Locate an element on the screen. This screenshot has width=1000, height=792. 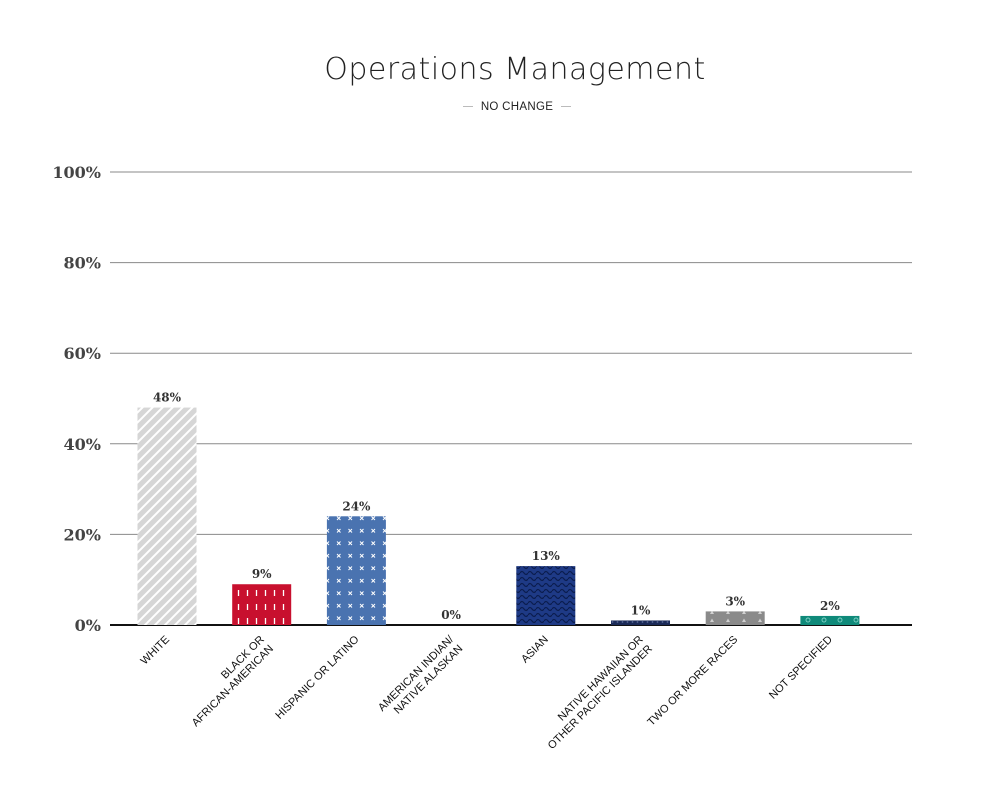
subtitle-dash-right is located at coordinates (566, 107).